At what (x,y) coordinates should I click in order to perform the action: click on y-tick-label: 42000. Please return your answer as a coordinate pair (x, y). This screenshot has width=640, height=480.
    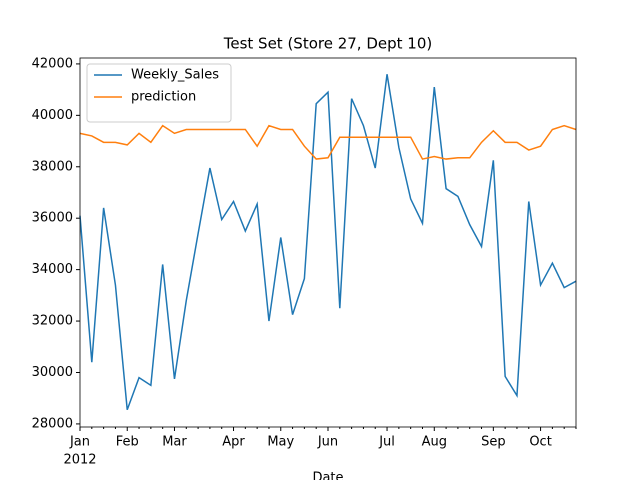
    Looking at the image, I should click on (52, 63).